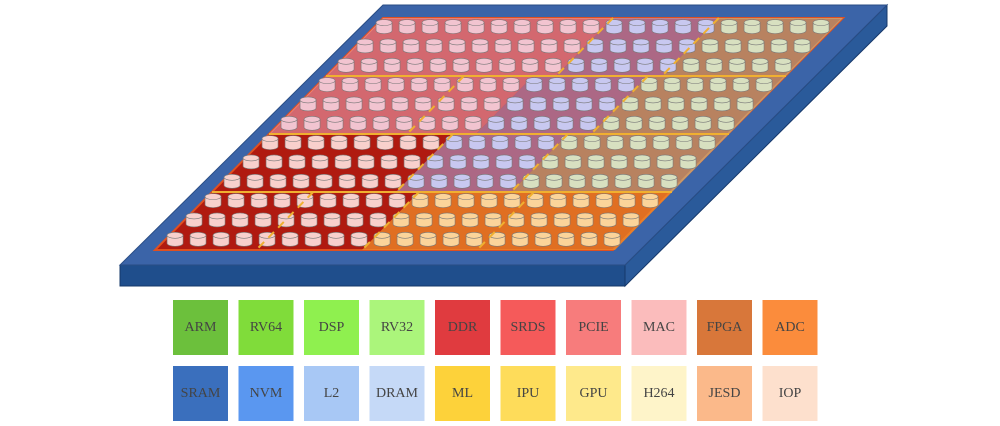 The width and height of the screenshot is (1000, 426). What do you see at coordinates (266, 393) in the screenshot?
I see `legend-label: NVM` at bounding box center [266, 393].